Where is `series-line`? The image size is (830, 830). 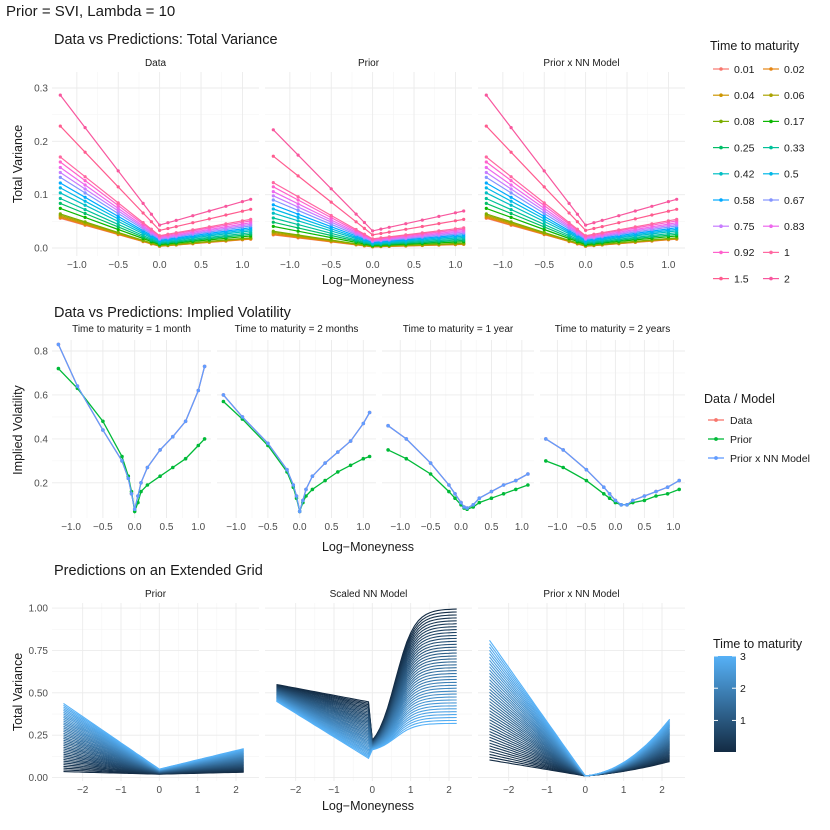
series-line is located at coordinates (581, 206).